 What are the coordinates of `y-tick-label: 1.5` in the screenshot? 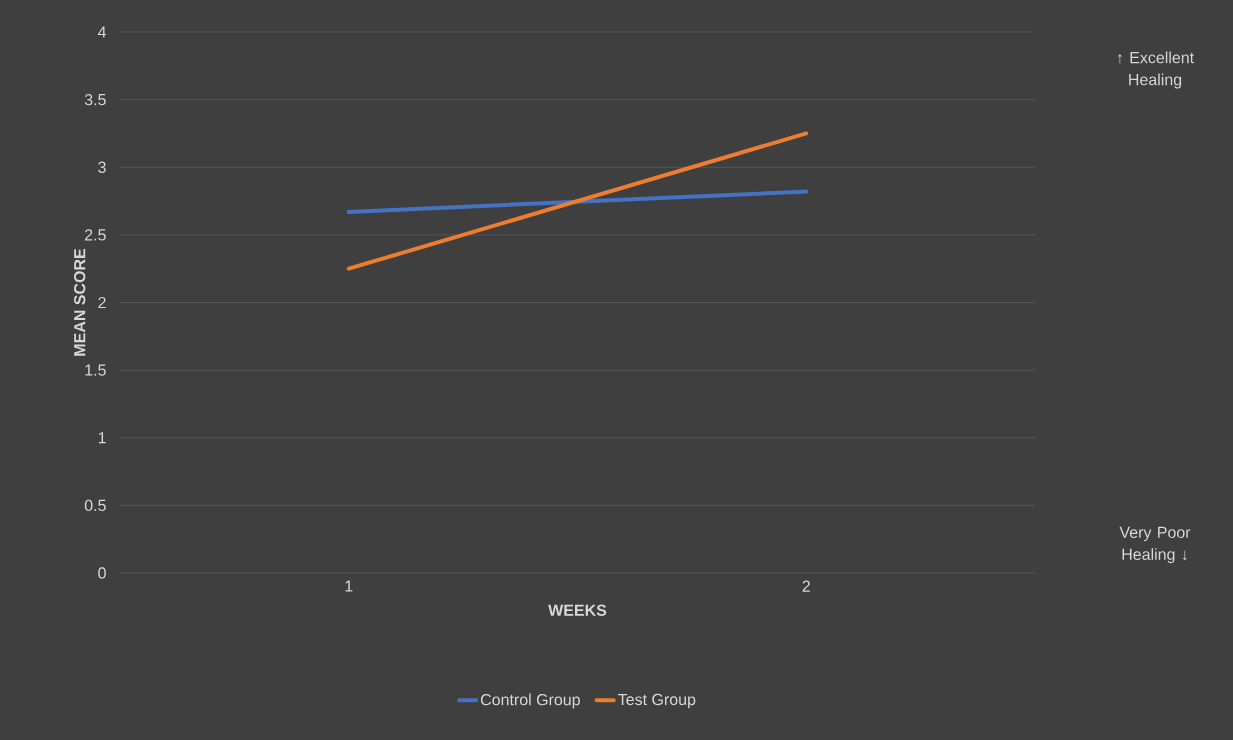 It's located at (95, 370).